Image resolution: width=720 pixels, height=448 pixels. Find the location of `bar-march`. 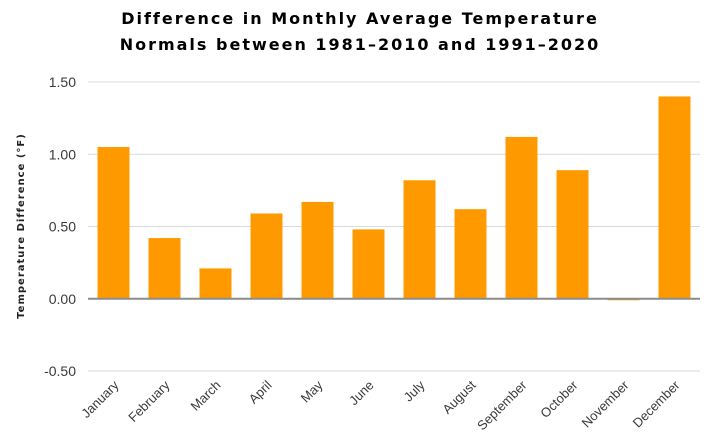

bar-march is located at coordinates (215, 283).